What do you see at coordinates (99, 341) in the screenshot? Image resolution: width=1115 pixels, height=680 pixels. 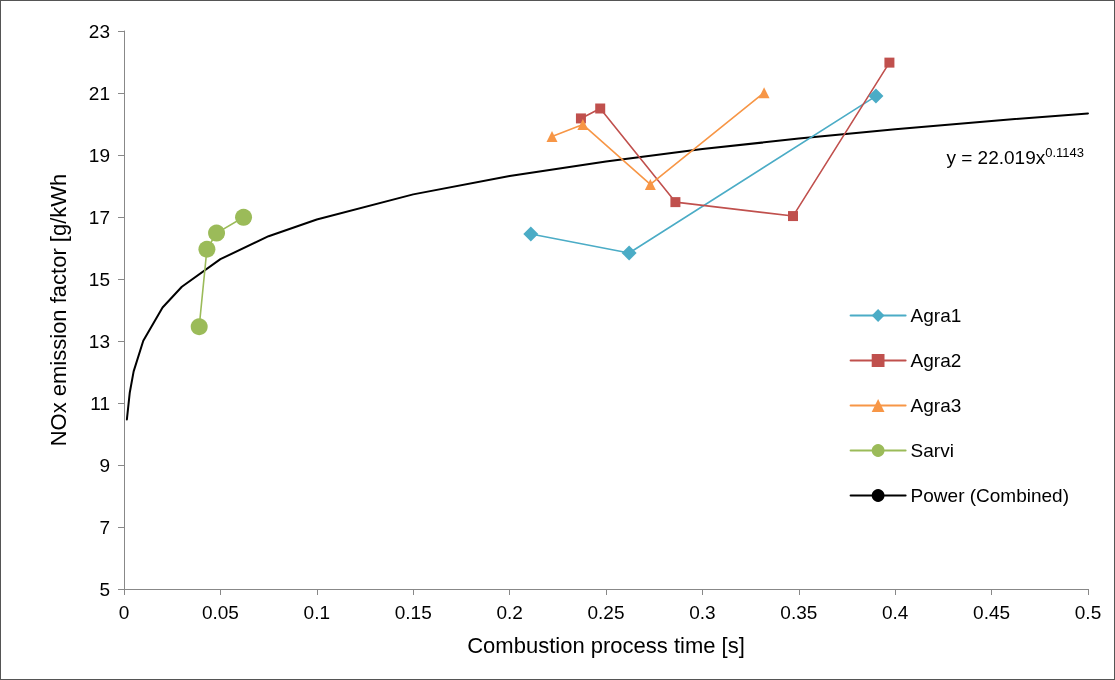 I see `y-tick-label: 13` at bounding box center [99, 341].